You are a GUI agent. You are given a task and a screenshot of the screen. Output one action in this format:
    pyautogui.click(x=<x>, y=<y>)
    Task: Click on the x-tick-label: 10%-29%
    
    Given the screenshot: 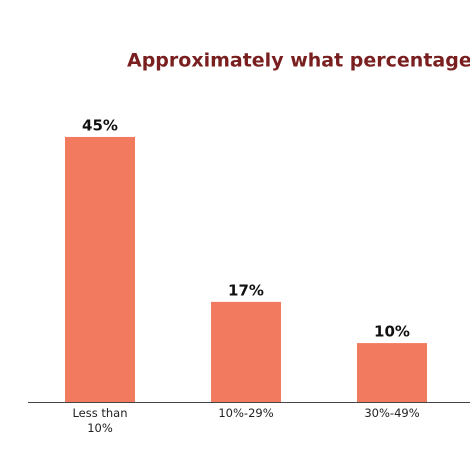 What is the action you would take?
    pyautogui.click(x=246, y=413)
    